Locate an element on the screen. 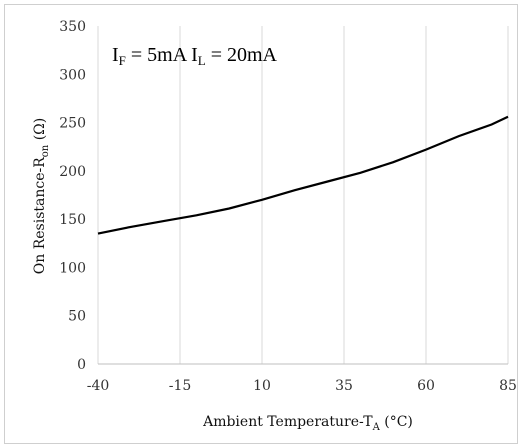  conditions-annotation: IF = 5mA IL = 20mA is located at coordinates (195, 56).